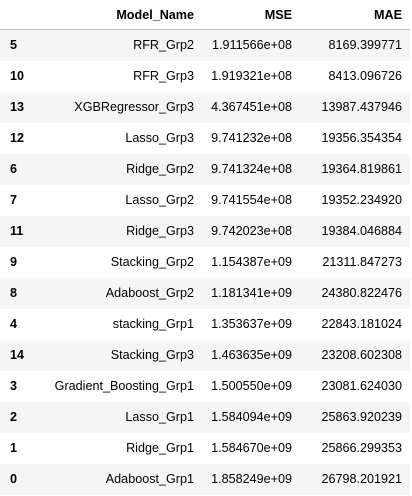  Describe the element at coordinates (160, 231) in the screenshot. I see `model-name-cell: Ridge_Grp3` at that location.